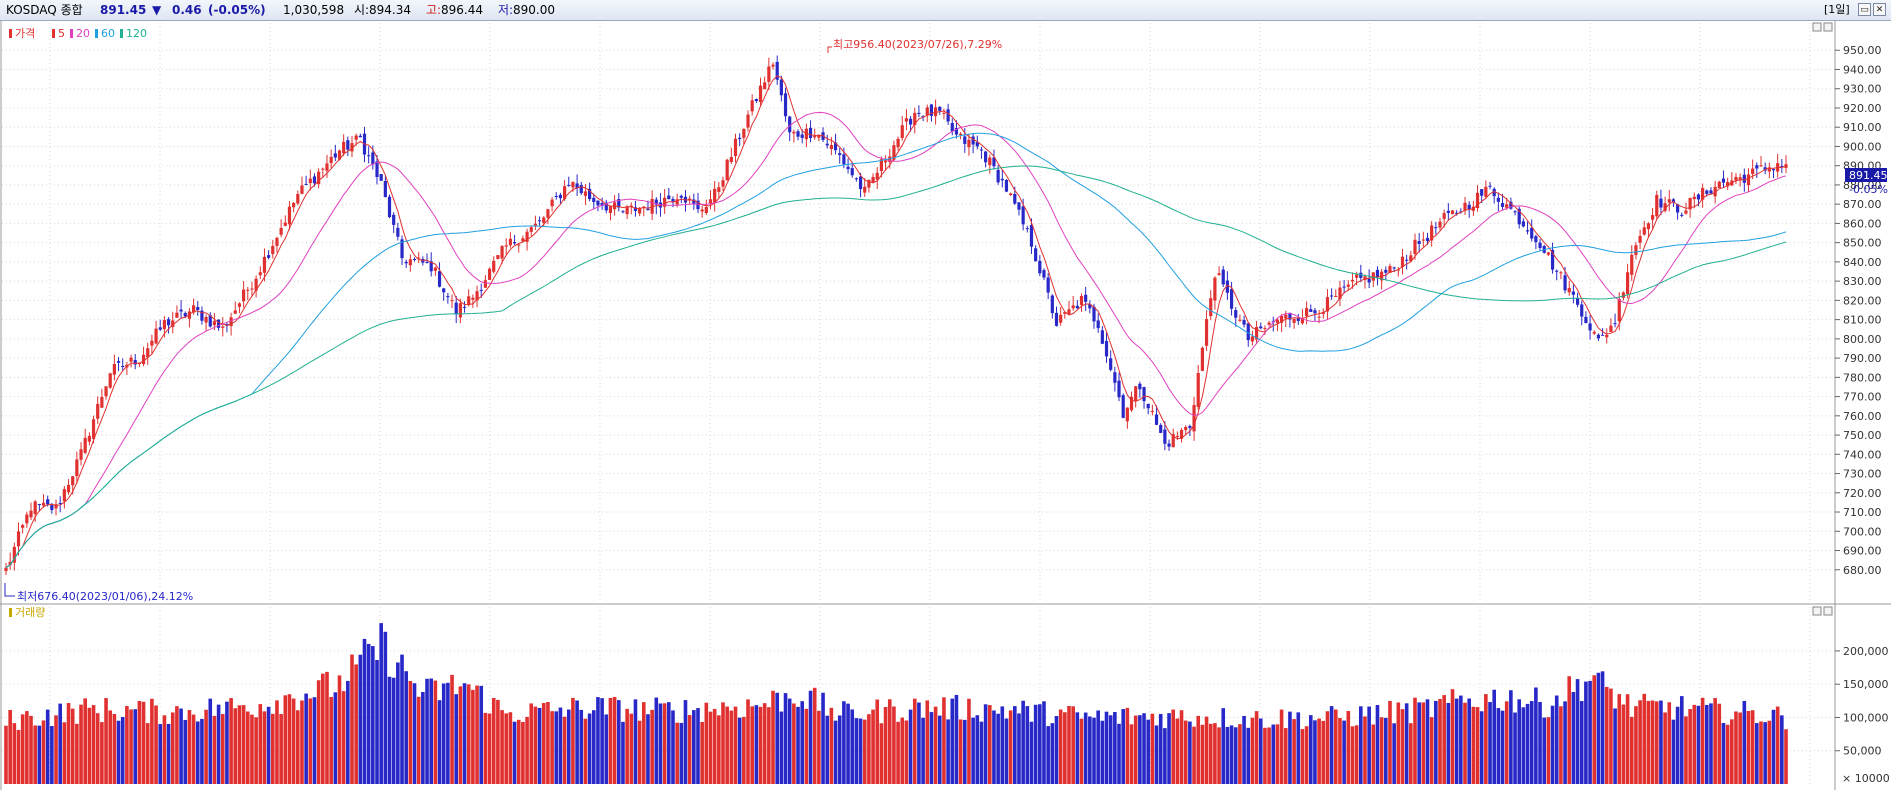 The image size is (1891, 790). What do you see at coordinates (96, 33) in the screenshot?
I see `ma60-legend-marker` at bounding box center [96, 33].